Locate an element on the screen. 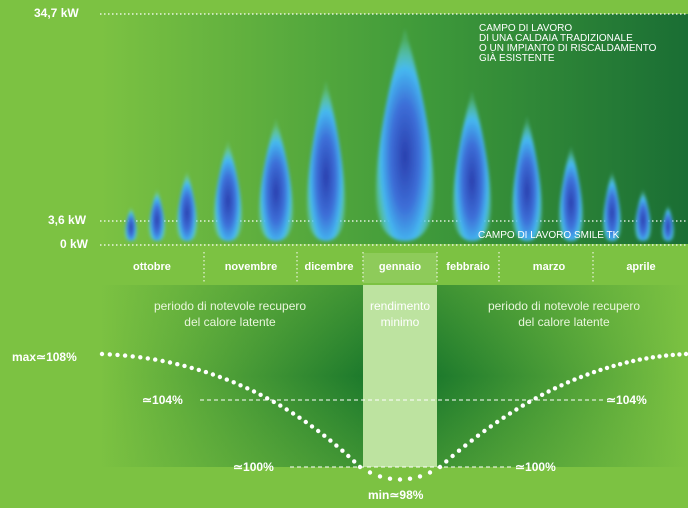 Image resolution: width=688 pixels, height=508 pixels. efficiency-guides is located at coordinates (403, 433).